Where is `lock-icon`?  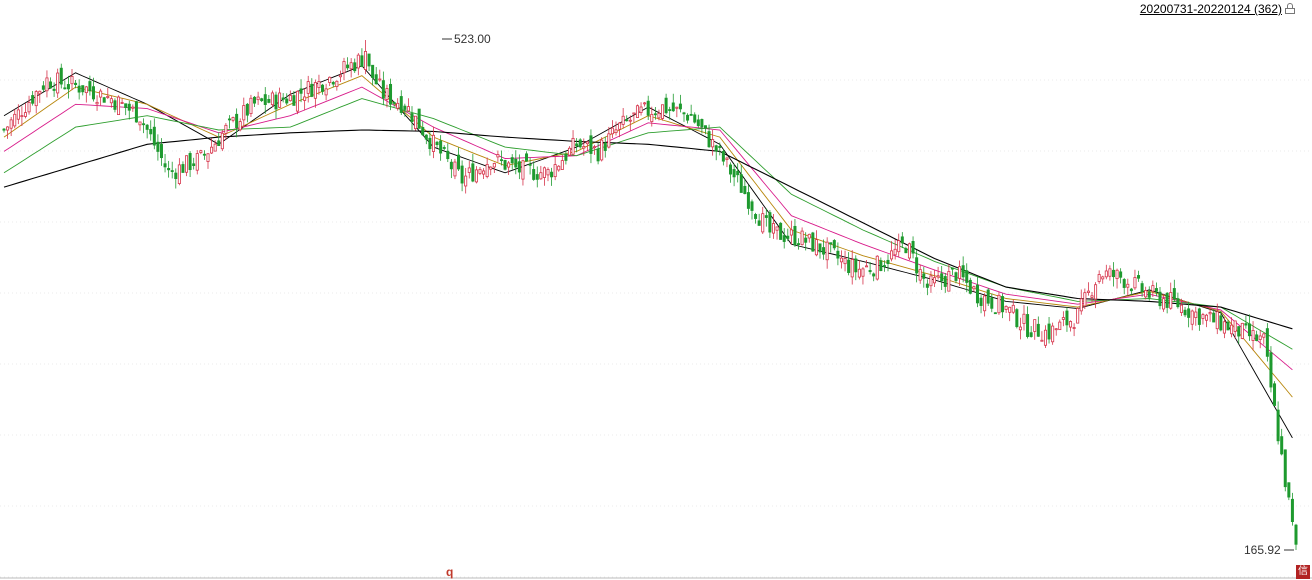
lock-icon is located at coordinates (1290, 8).